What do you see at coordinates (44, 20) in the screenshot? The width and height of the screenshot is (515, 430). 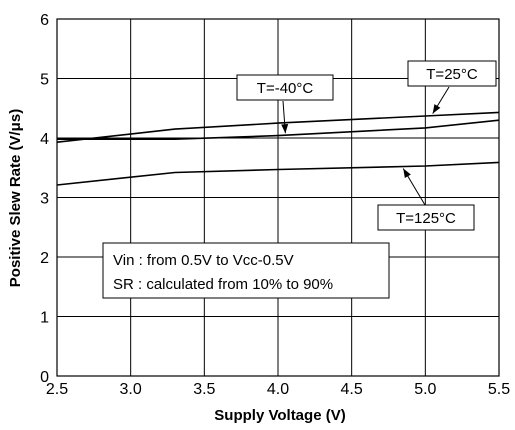 I see `y-tick-label: 6` at bounding box center [44, 20].